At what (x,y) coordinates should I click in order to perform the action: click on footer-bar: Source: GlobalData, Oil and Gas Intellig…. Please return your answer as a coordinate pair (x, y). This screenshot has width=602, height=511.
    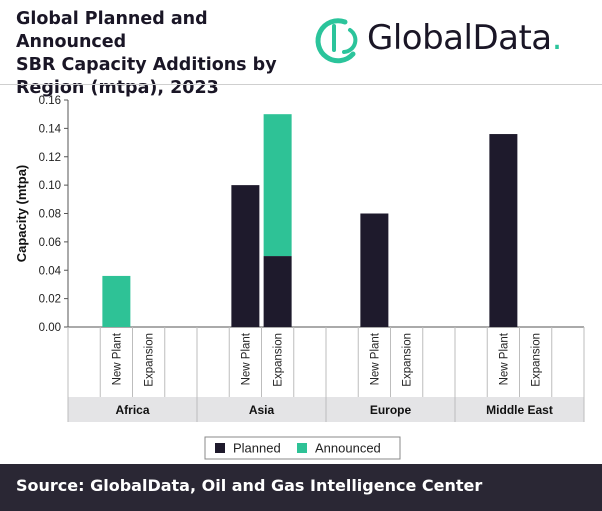
    Looking at the image, I should click on (301, 487).